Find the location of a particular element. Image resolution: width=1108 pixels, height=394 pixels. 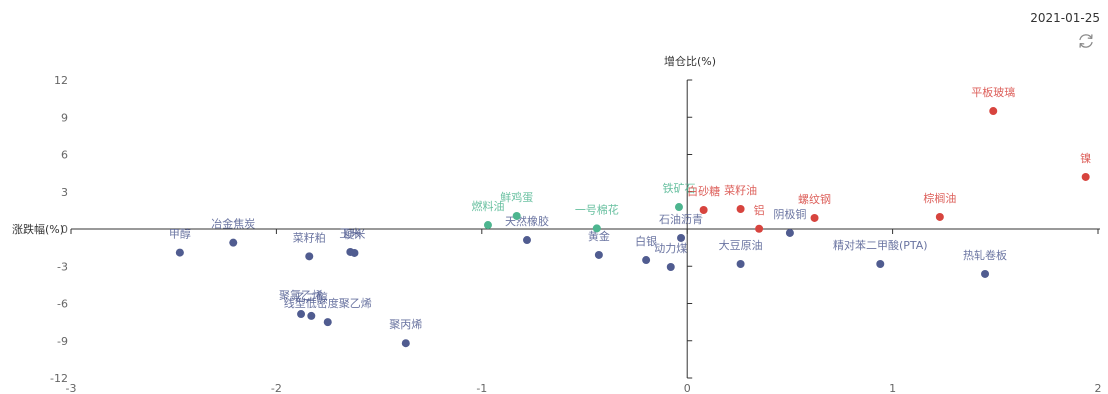

point-label: 阴极铜 is located at coordinates (789, 214).